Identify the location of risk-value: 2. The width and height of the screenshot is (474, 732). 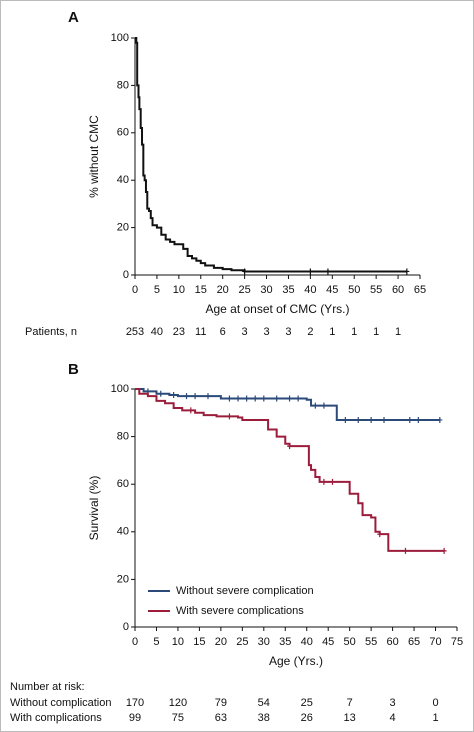
(310, 332).